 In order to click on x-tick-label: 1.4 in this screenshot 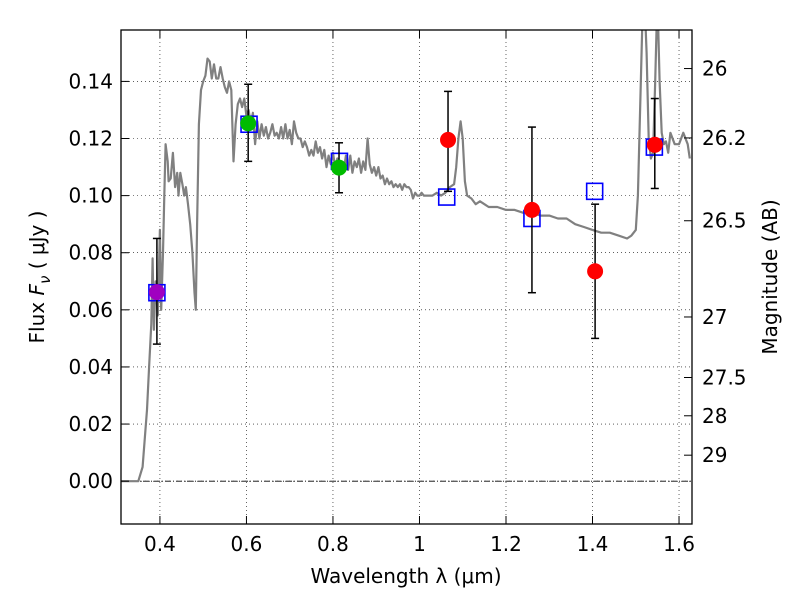, I will do `click(593, 544)`.